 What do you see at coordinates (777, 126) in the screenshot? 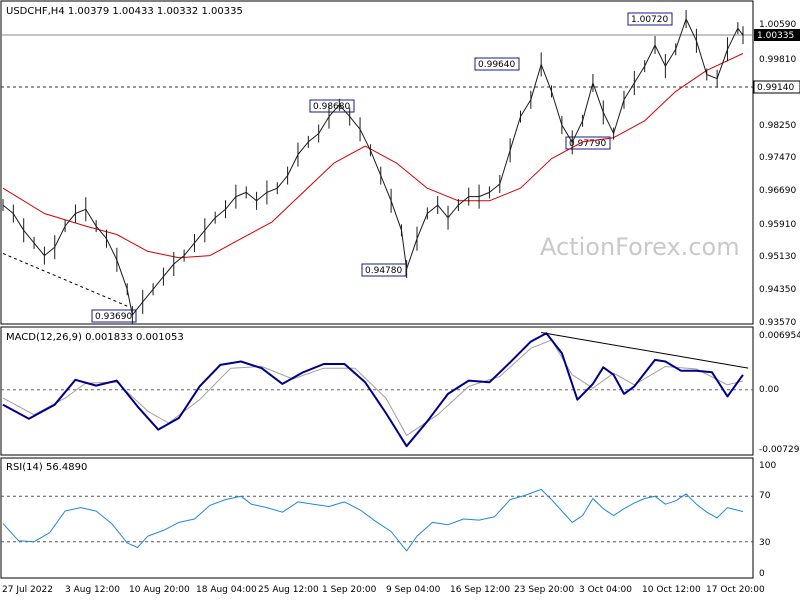
I see `price-y-tick: 0.98250` at bounding box center [777, 126].